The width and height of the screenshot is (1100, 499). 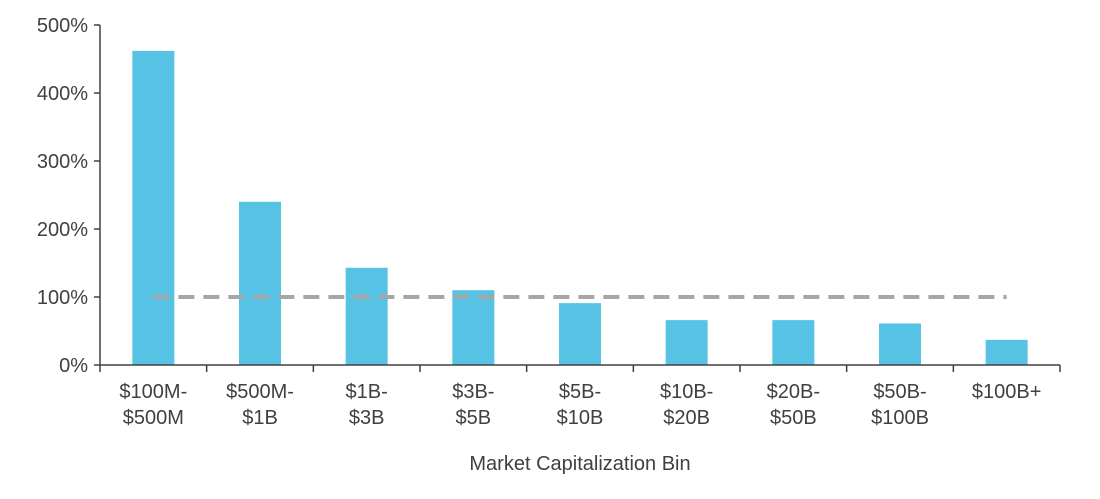 I want to click on x-tick-label: $100B+, so click(x=1007, y=392).